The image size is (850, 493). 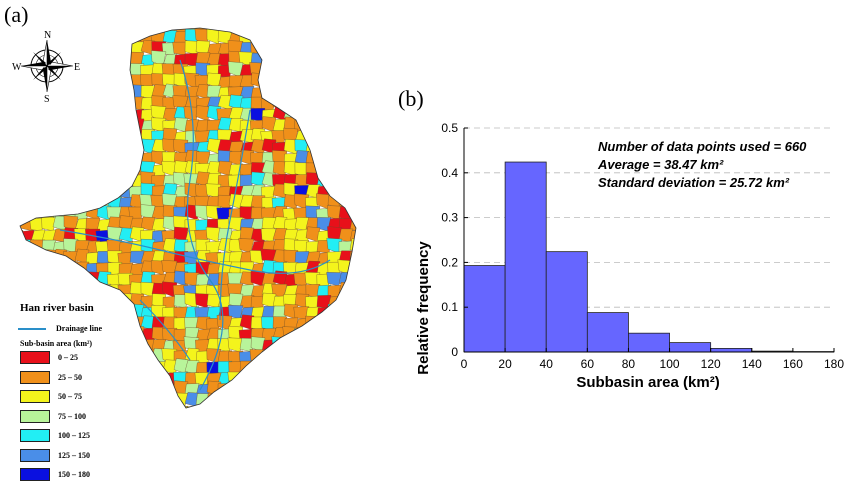 What do you see at coordinates (454, 352) in the screenshot?
I see `y-tick-label: 0` at bounding box center [454, 352].